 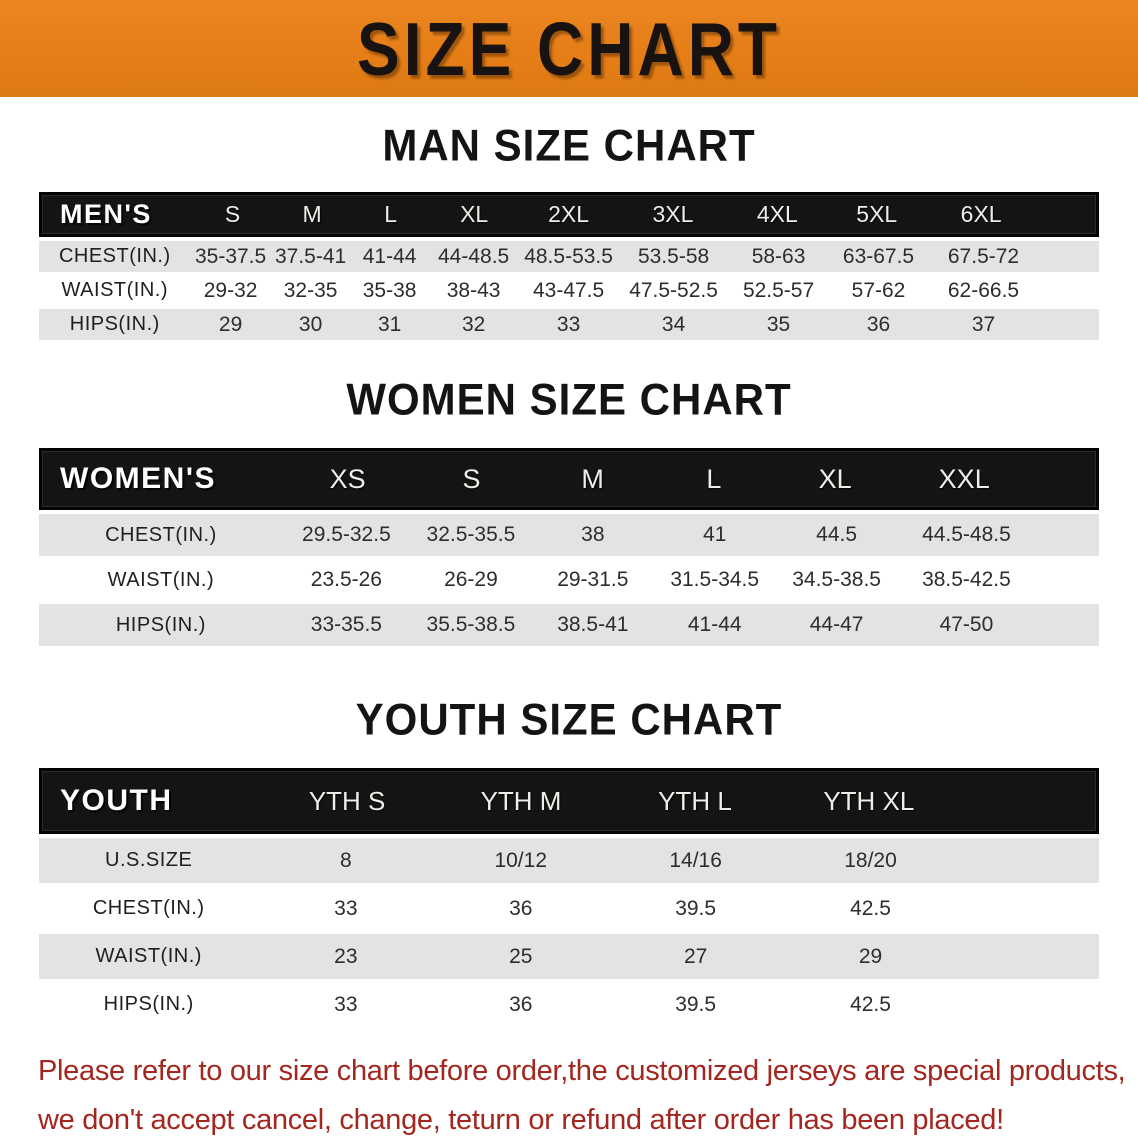 I want to click on size-column-header: XXL, so click(x=964, y=478).